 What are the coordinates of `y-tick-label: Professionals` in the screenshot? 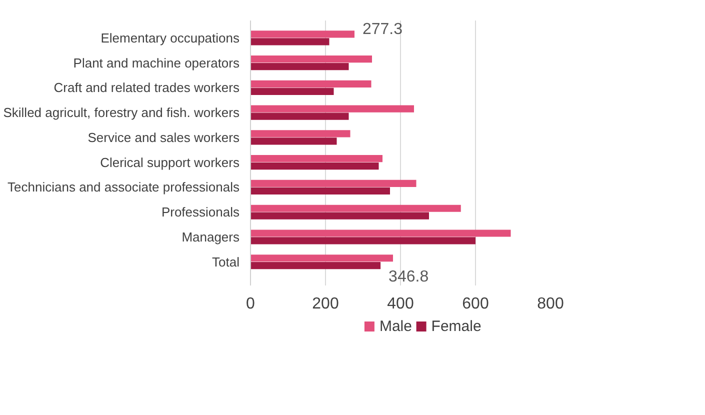 It's located at (200, 212).